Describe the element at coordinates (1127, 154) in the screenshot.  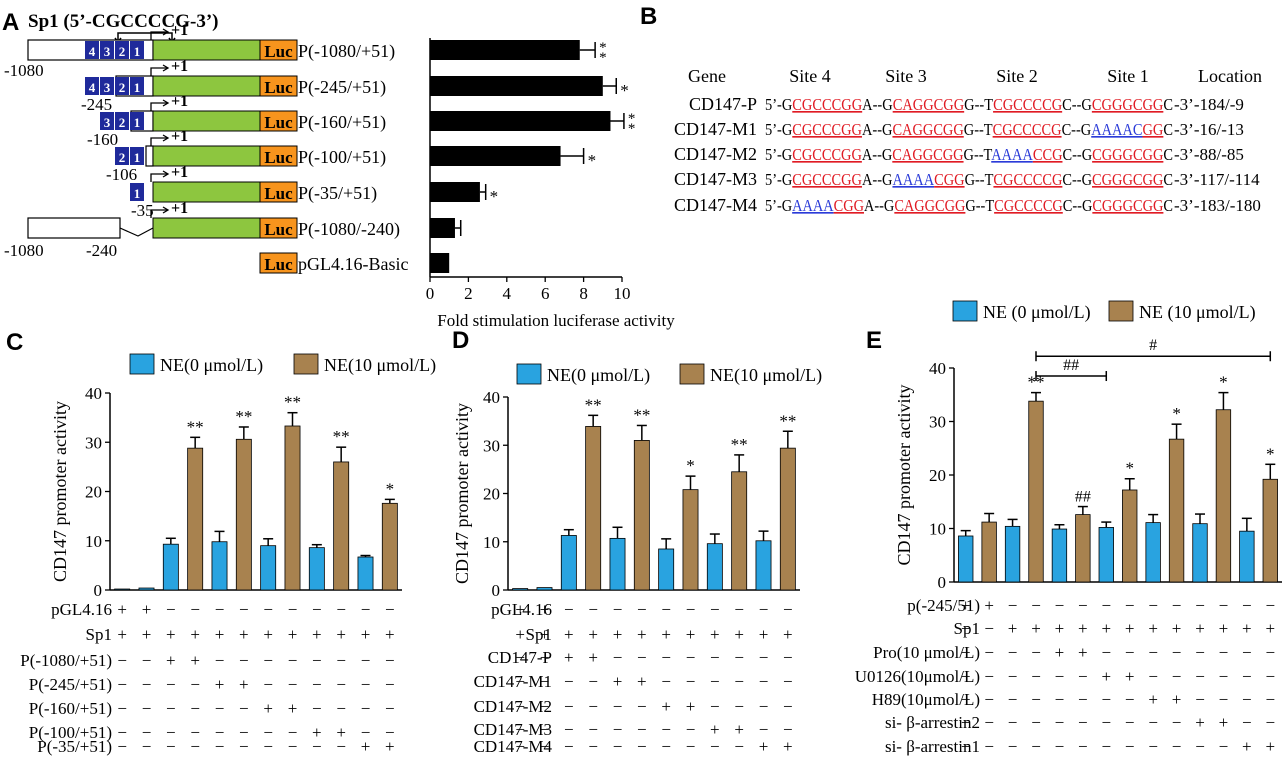
I see `sequence-segment: CGGGCGG` at that location.